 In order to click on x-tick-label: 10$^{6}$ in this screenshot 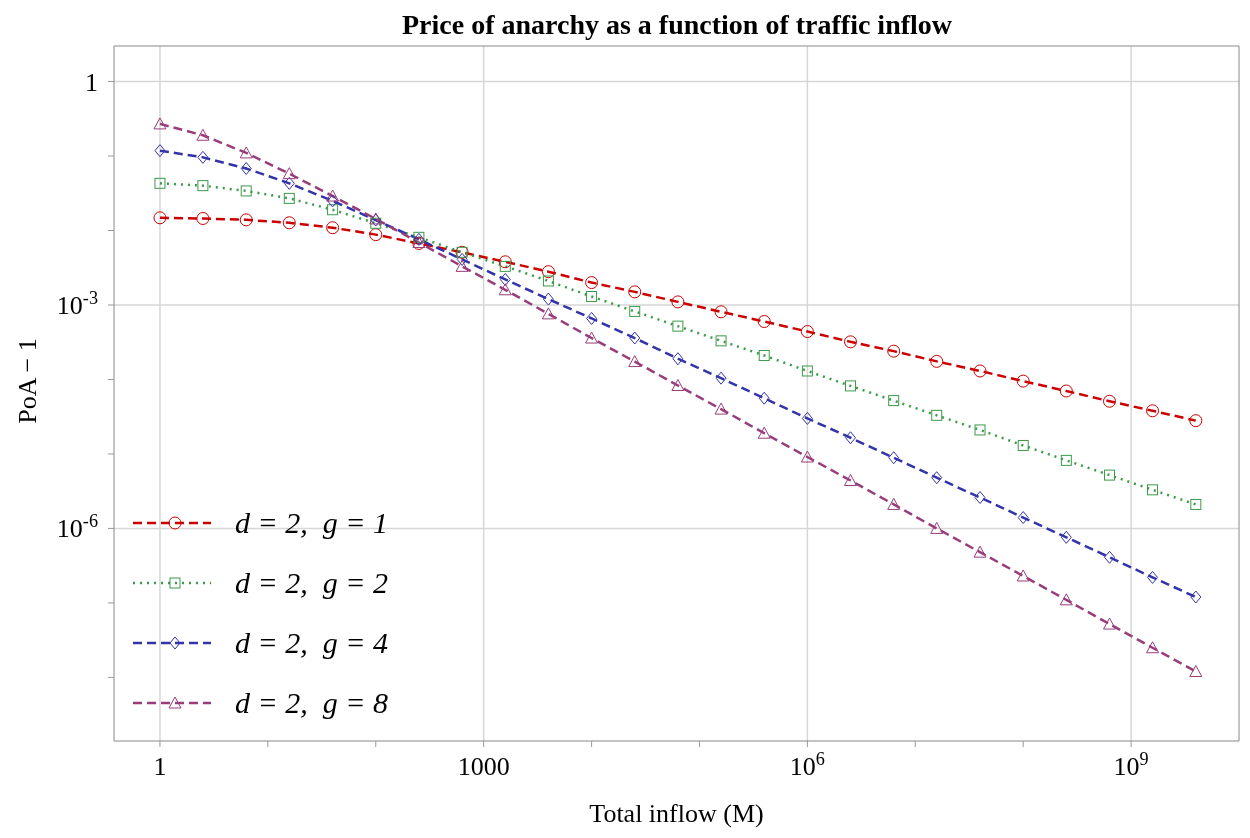, I will do `click(807, 765)`.